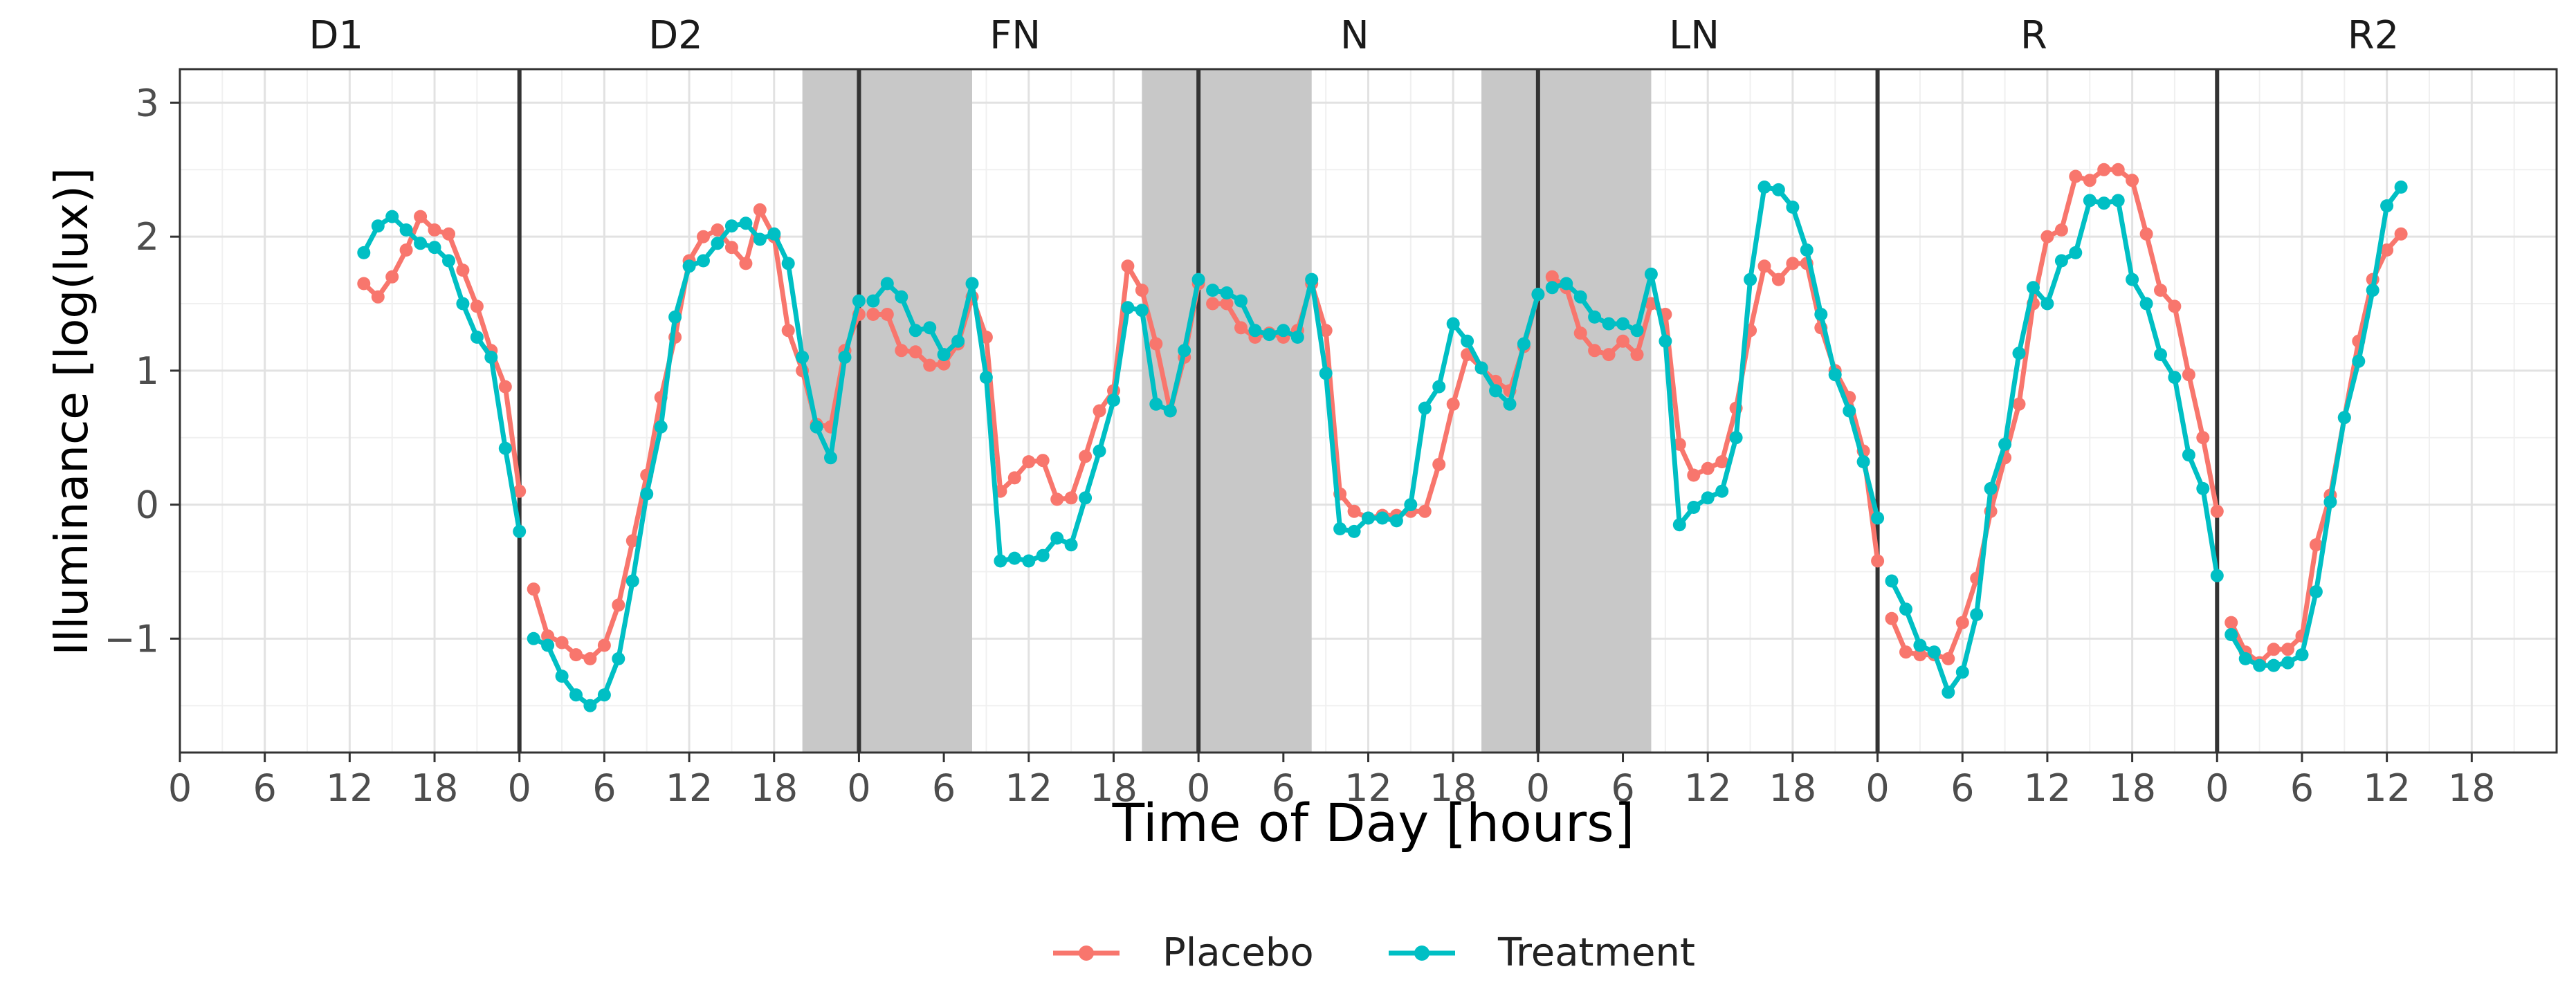 The height and width of the screenshot is (987, 2576). What do you see at coordinates (1422, 953) in the screenshot?
I see `legend-treatment-marker` at bounding box center [1422, 953].